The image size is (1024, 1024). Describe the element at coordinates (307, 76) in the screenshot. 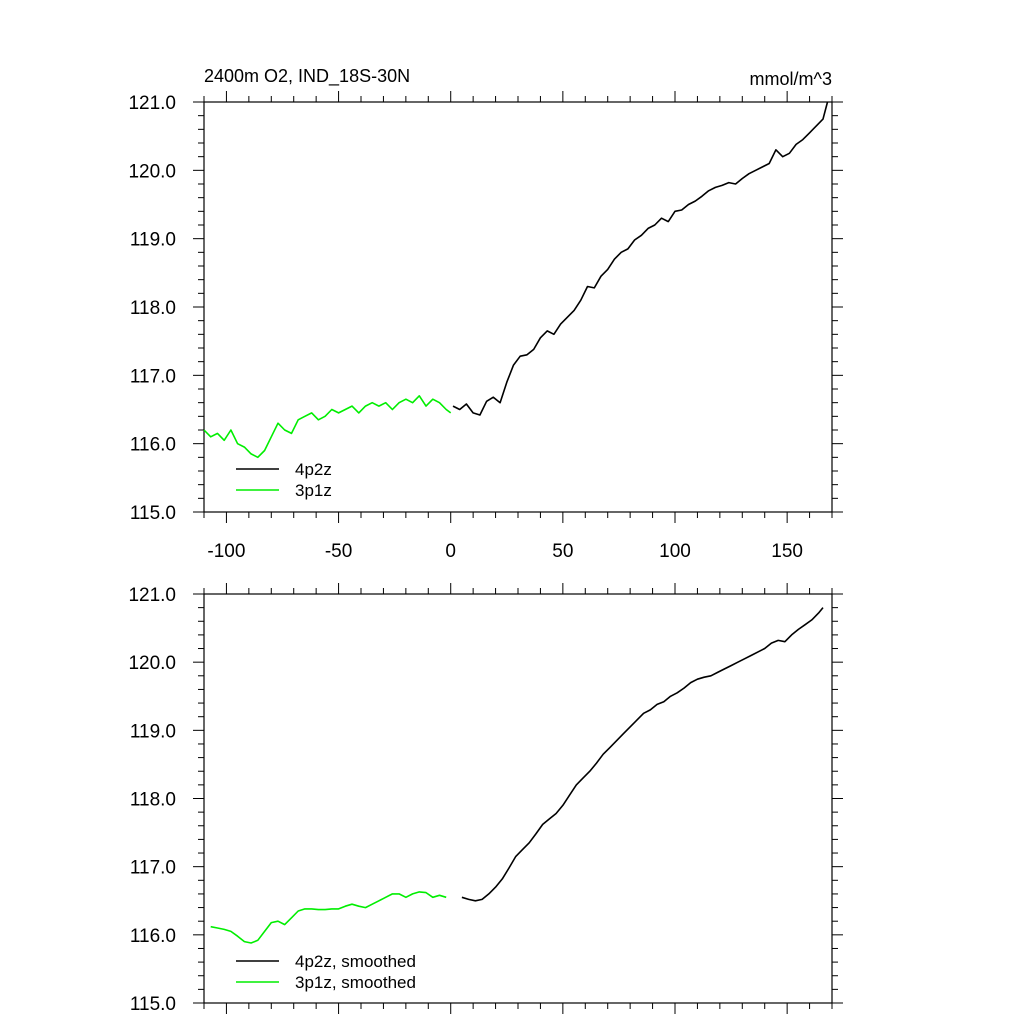

I see `top-title-left: 2400m O2, IND_18S-30N` at that location.